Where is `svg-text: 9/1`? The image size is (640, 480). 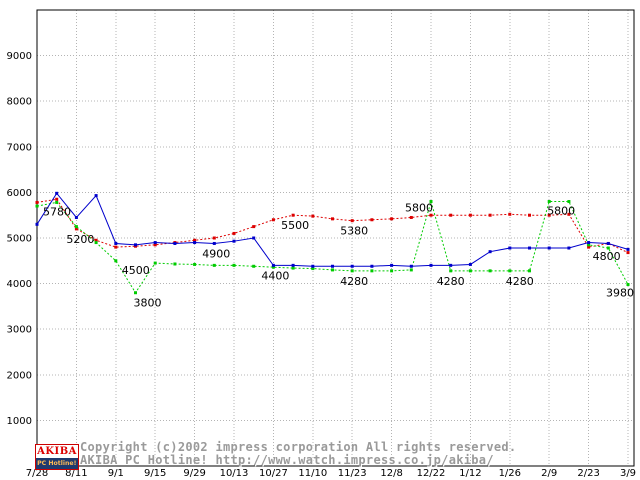
svg-text: 9/1 is located at coordinates (116, 473).